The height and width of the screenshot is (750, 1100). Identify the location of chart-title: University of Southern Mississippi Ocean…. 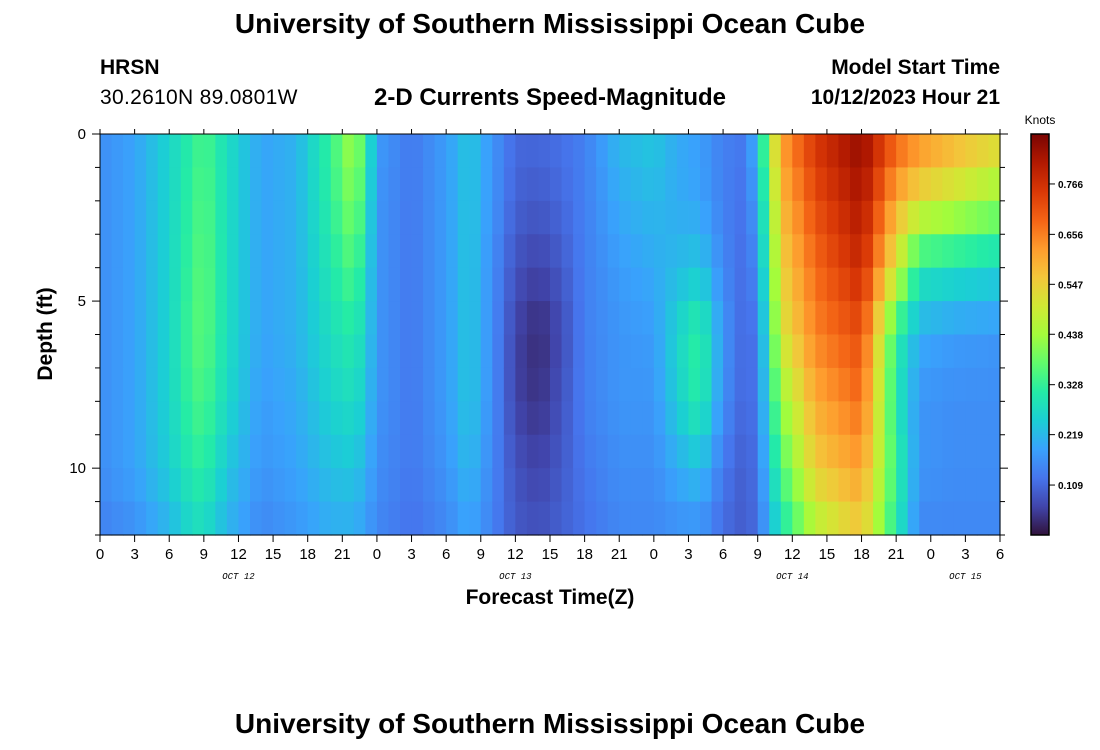
(550, 23).